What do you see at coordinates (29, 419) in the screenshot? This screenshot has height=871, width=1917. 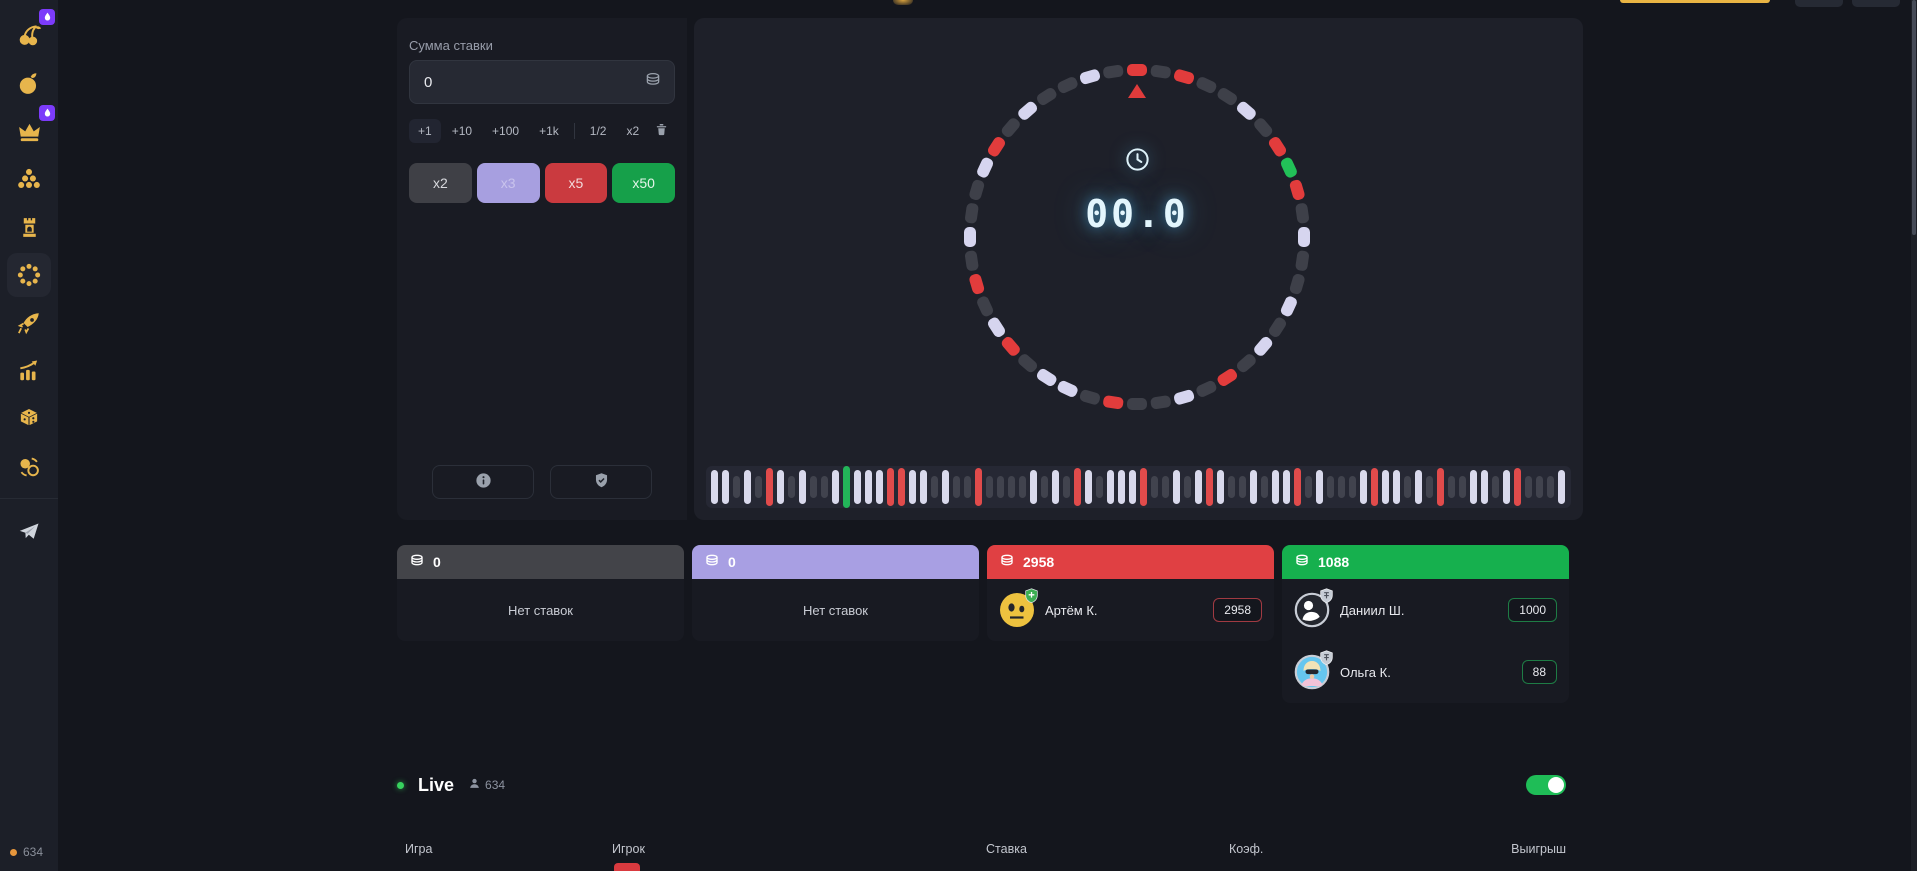 I see `sidebar-item-dice` at bounding box center [29, 419].